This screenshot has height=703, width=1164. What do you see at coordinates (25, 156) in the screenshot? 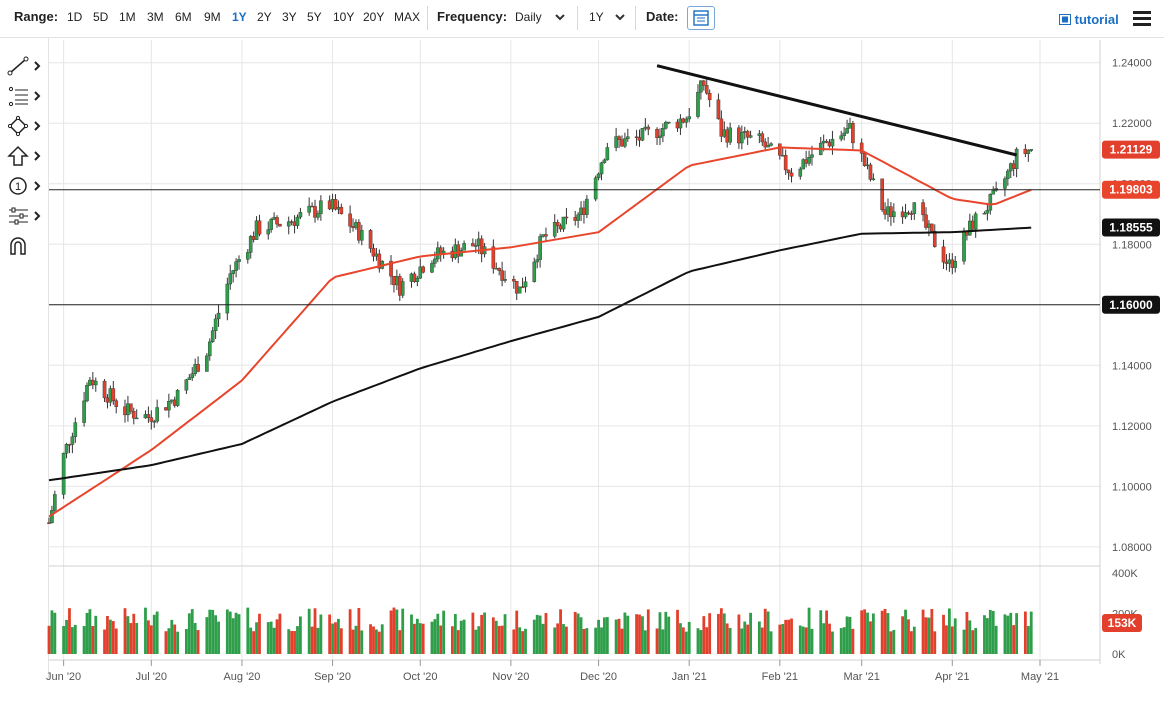
I see `arrow-tool` at bounding box center [25, 156].